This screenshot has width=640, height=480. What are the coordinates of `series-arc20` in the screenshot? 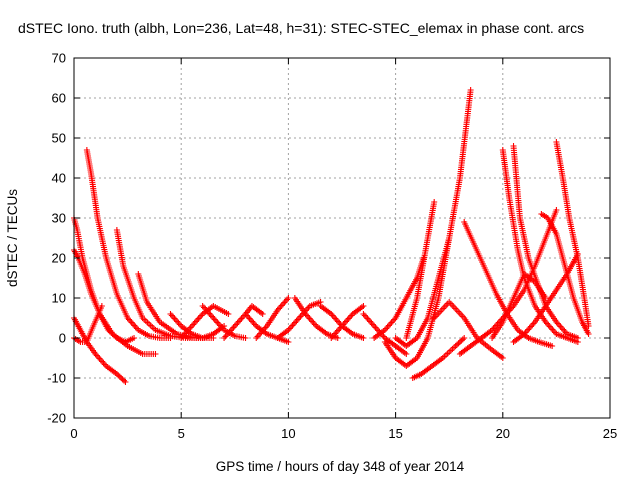 It's located at (417, 302).